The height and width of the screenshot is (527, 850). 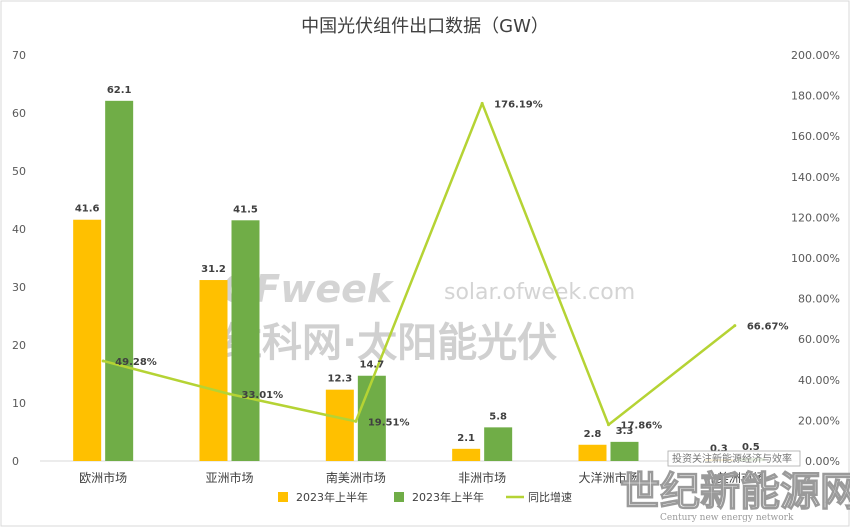 What do you see at coordinates (425, 26) in the screenshot?
I see `chart-title: 中国光伏组件出口数据（GW）` at bounding box center [425, 26].